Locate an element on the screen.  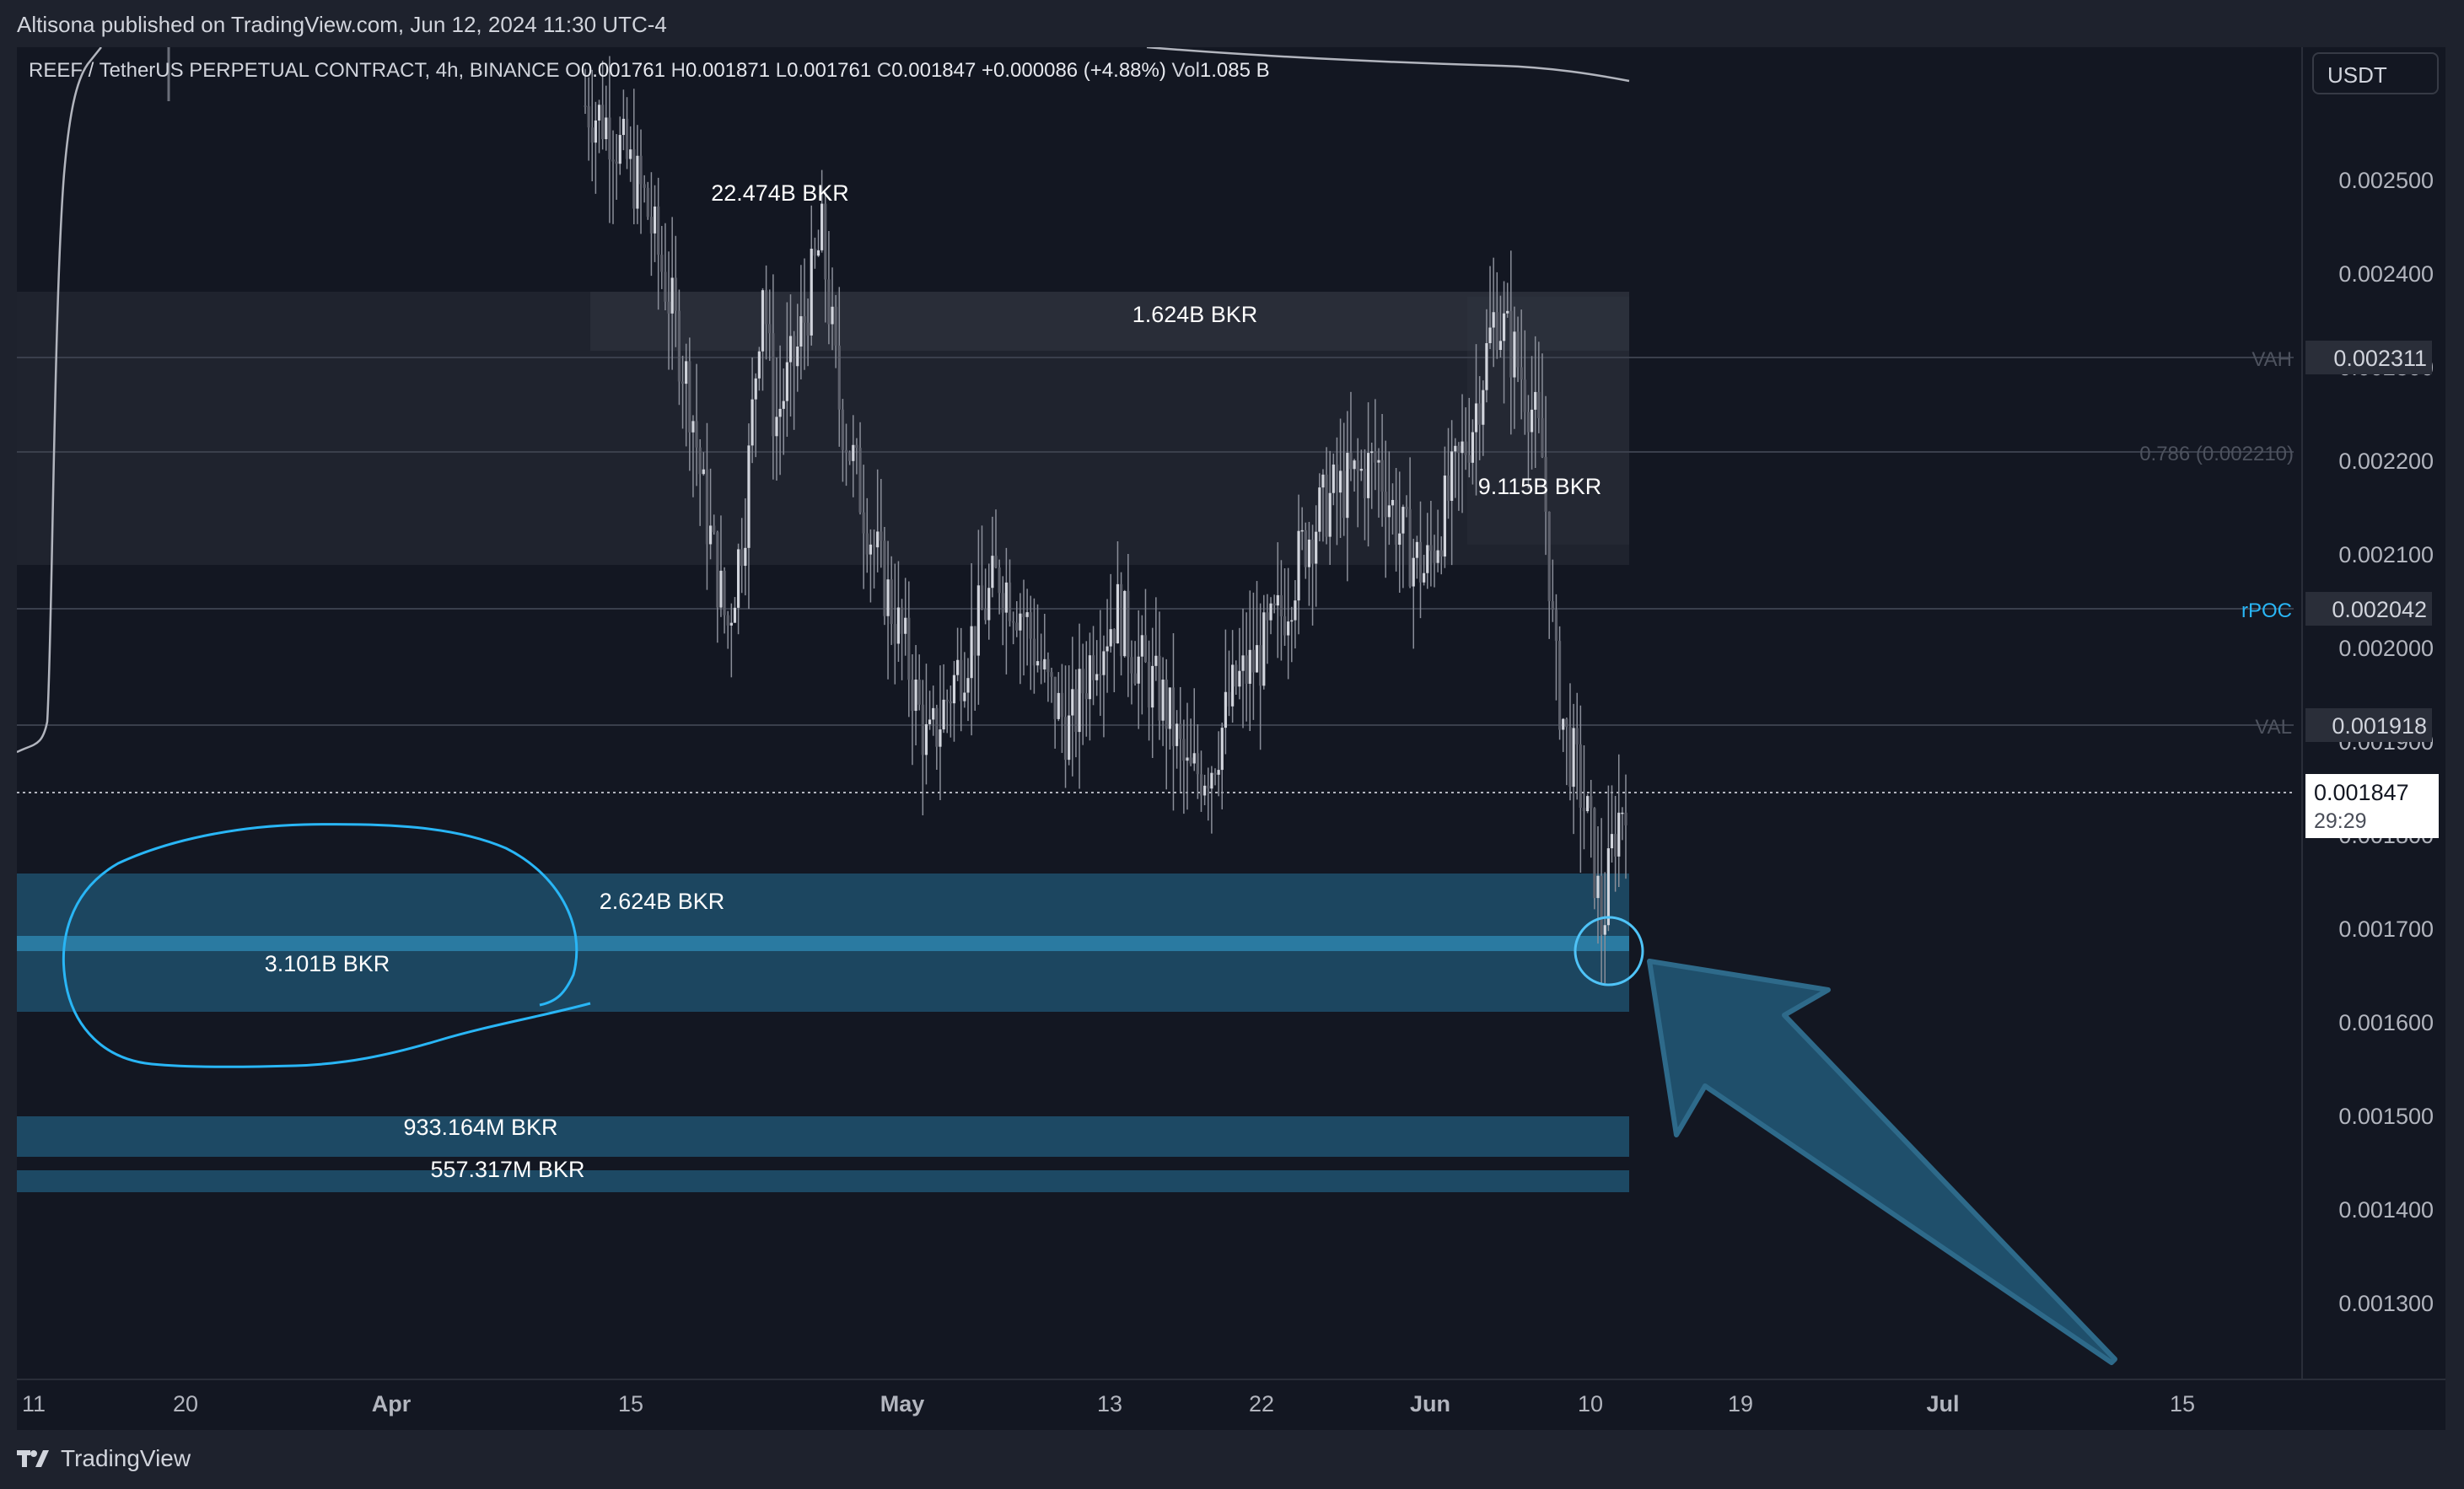
price-tick: 0.002400 is located at coordinates (2386, 274).